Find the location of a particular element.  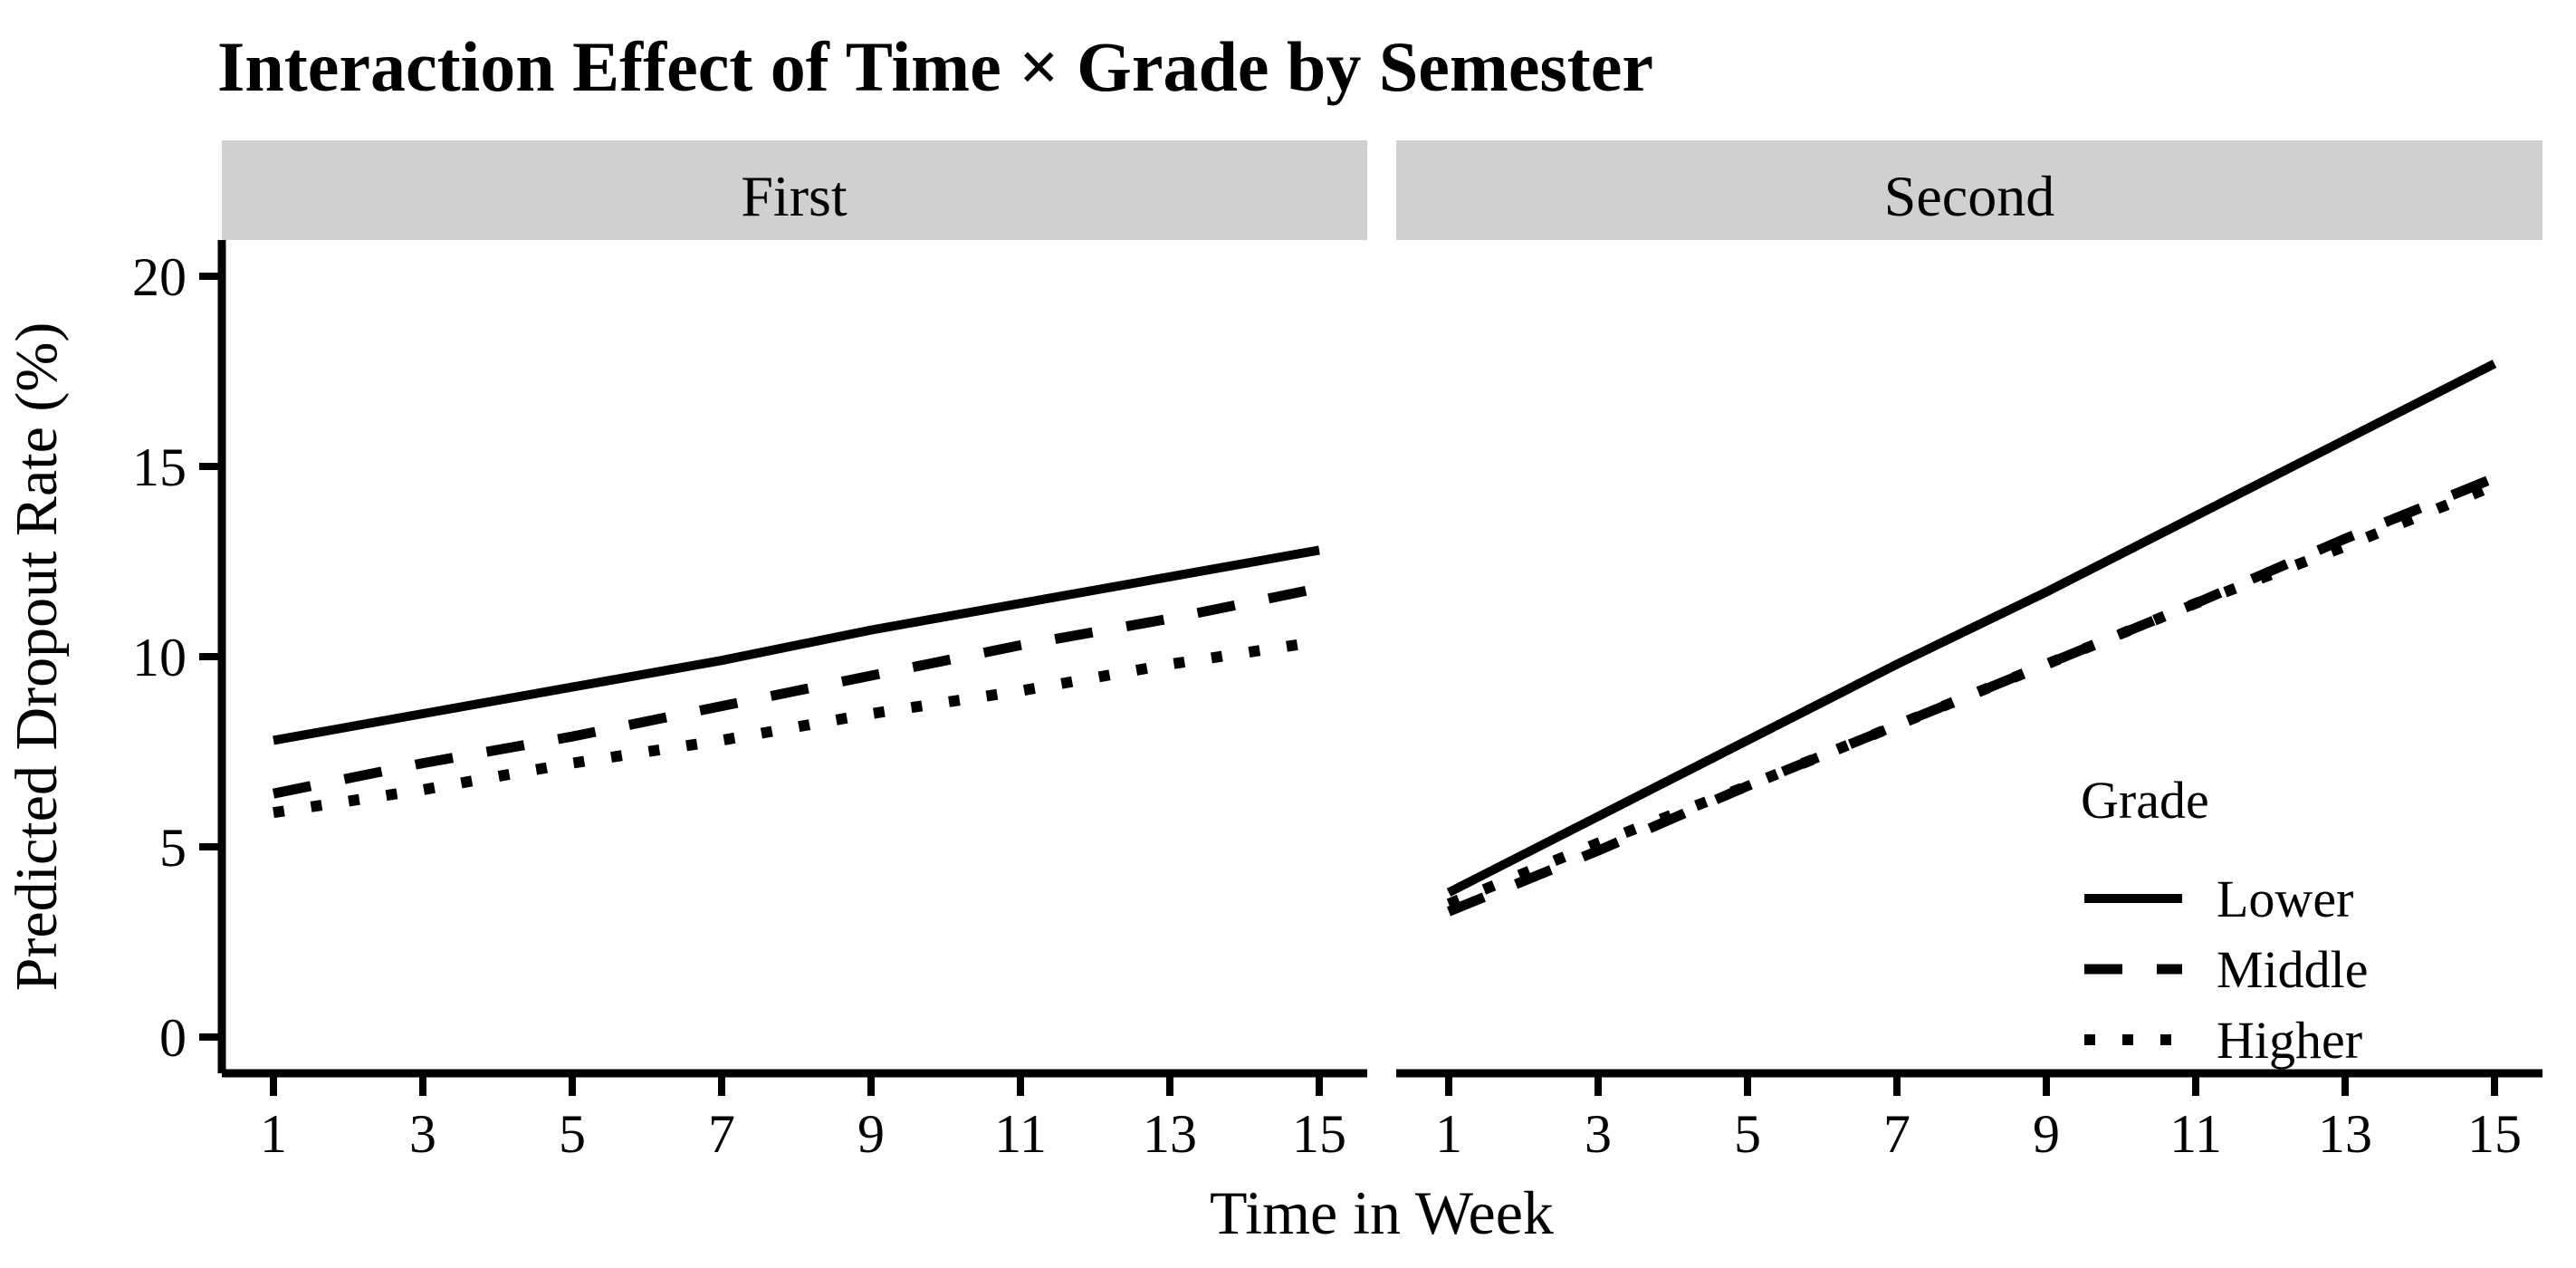

x-axis-title: Time in Week is located at coordinates (1382, 1212).